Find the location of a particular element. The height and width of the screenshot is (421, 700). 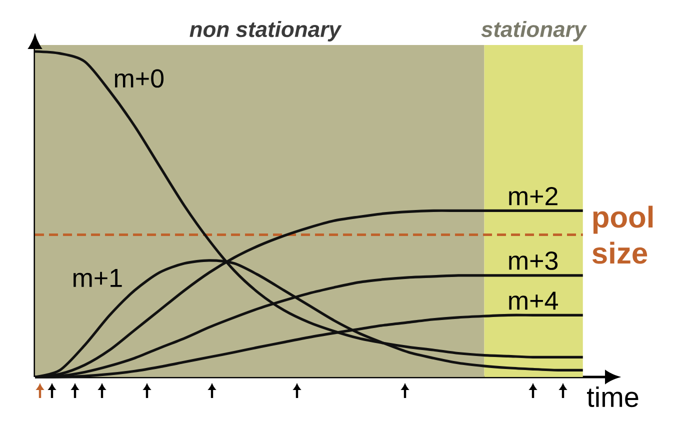

series-label: m+2 is located at coordinates (533, 196).